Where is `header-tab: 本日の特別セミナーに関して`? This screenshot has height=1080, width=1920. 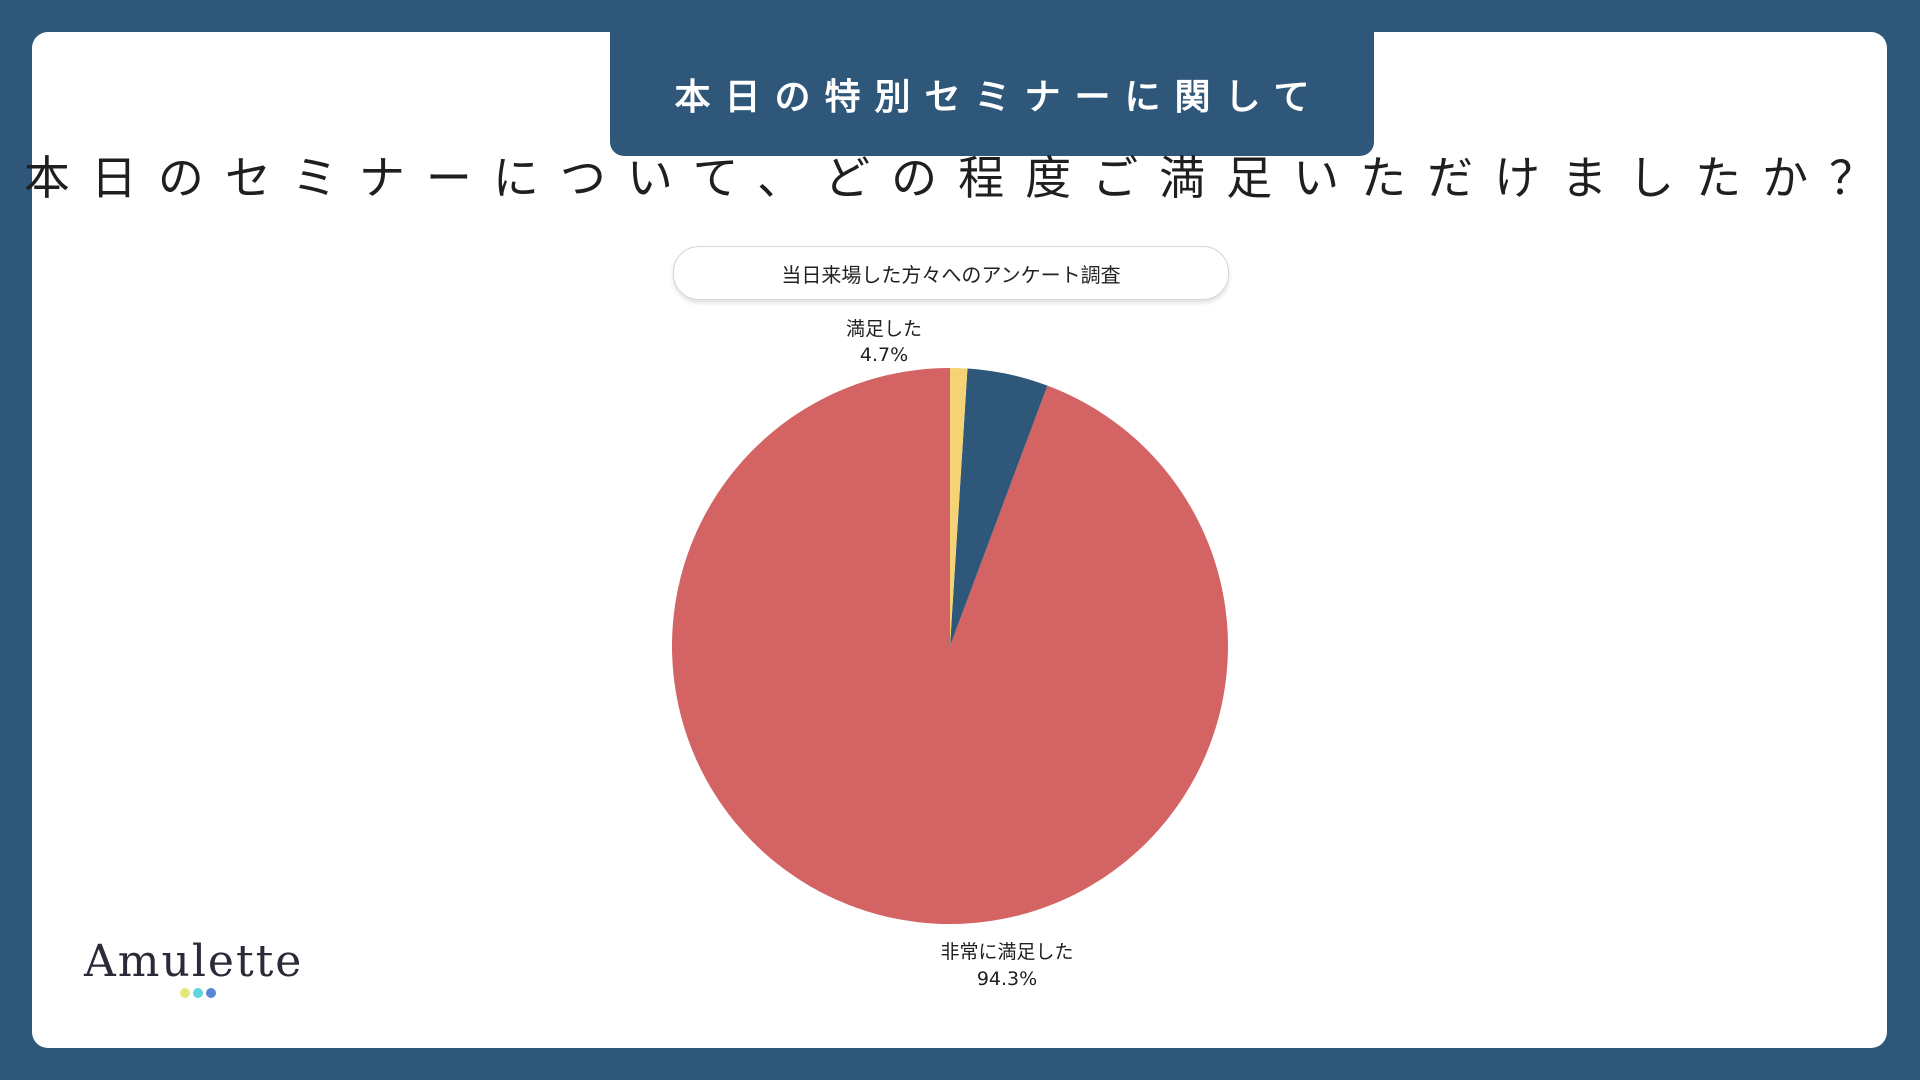 header-tab: 本日の特別セミナーに関して is located at coordinates (992, 94).